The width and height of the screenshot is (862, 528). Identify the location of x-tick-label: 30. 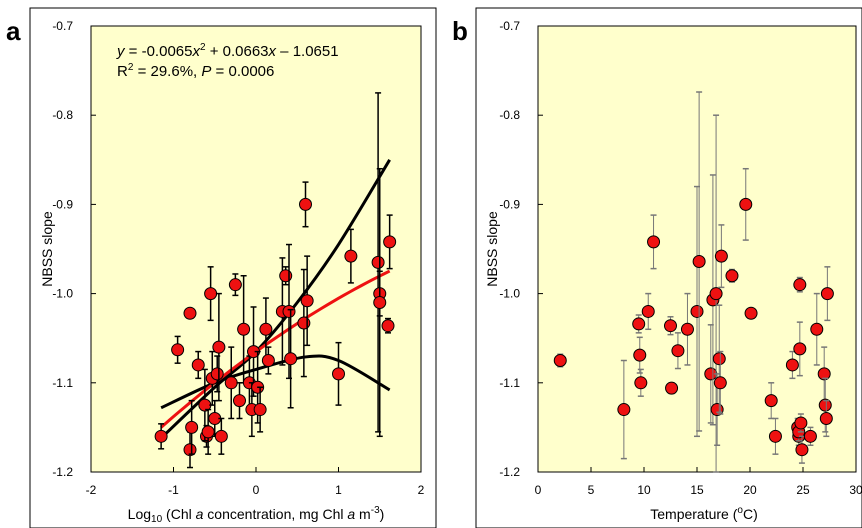
(855, 490).